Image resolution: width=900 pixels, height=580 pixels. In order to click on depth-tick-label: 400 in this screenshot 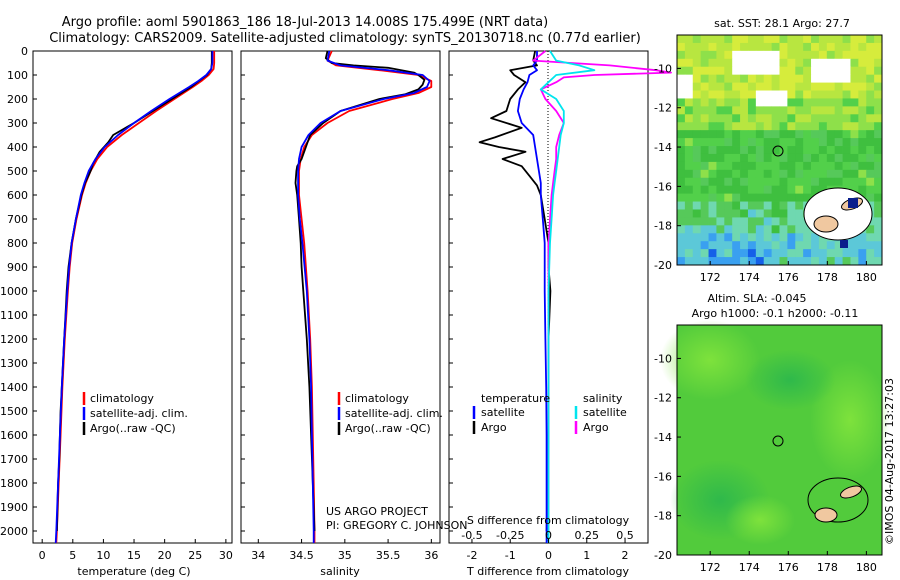, I will do `click(17, 147)`.